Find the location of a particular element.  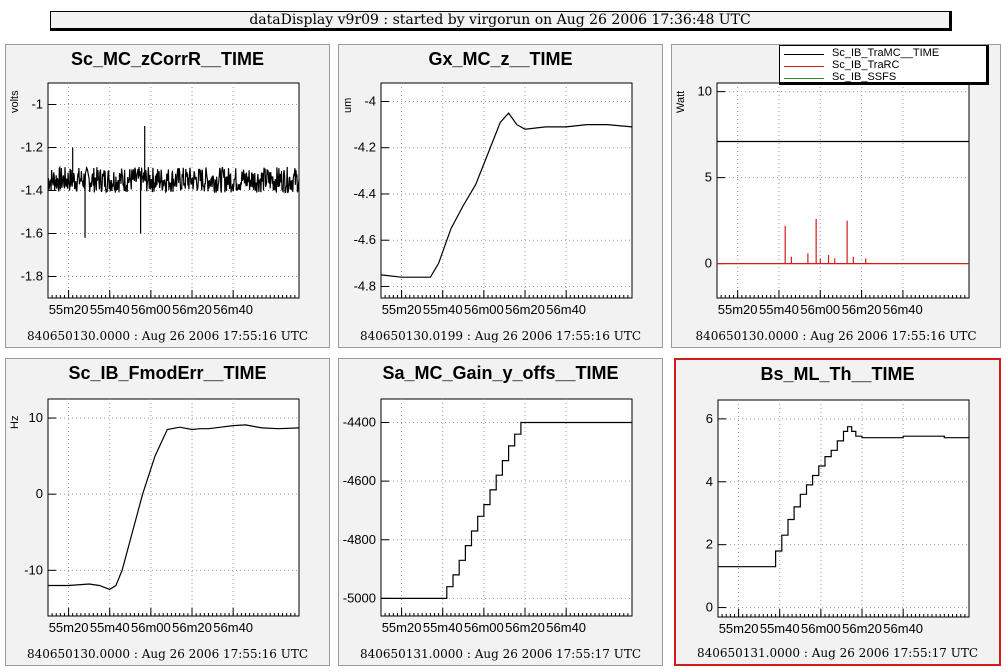

y-tick-label: -1 is located at coordinates (37, 104).